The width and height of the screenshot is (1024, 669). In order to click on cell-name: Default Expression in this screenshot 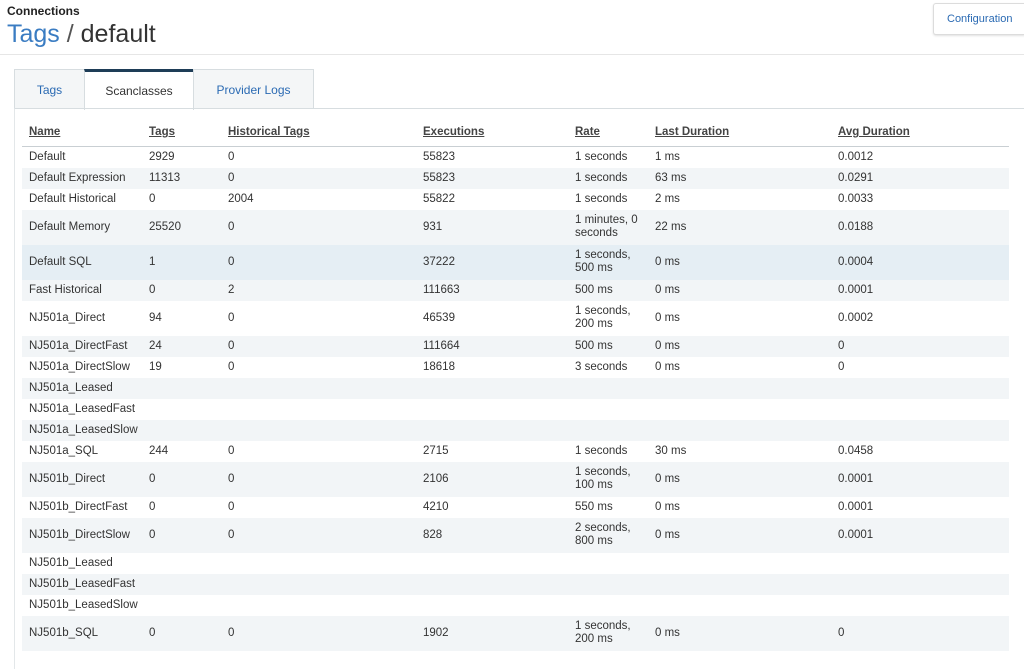, I will do `click(82, 178)`.